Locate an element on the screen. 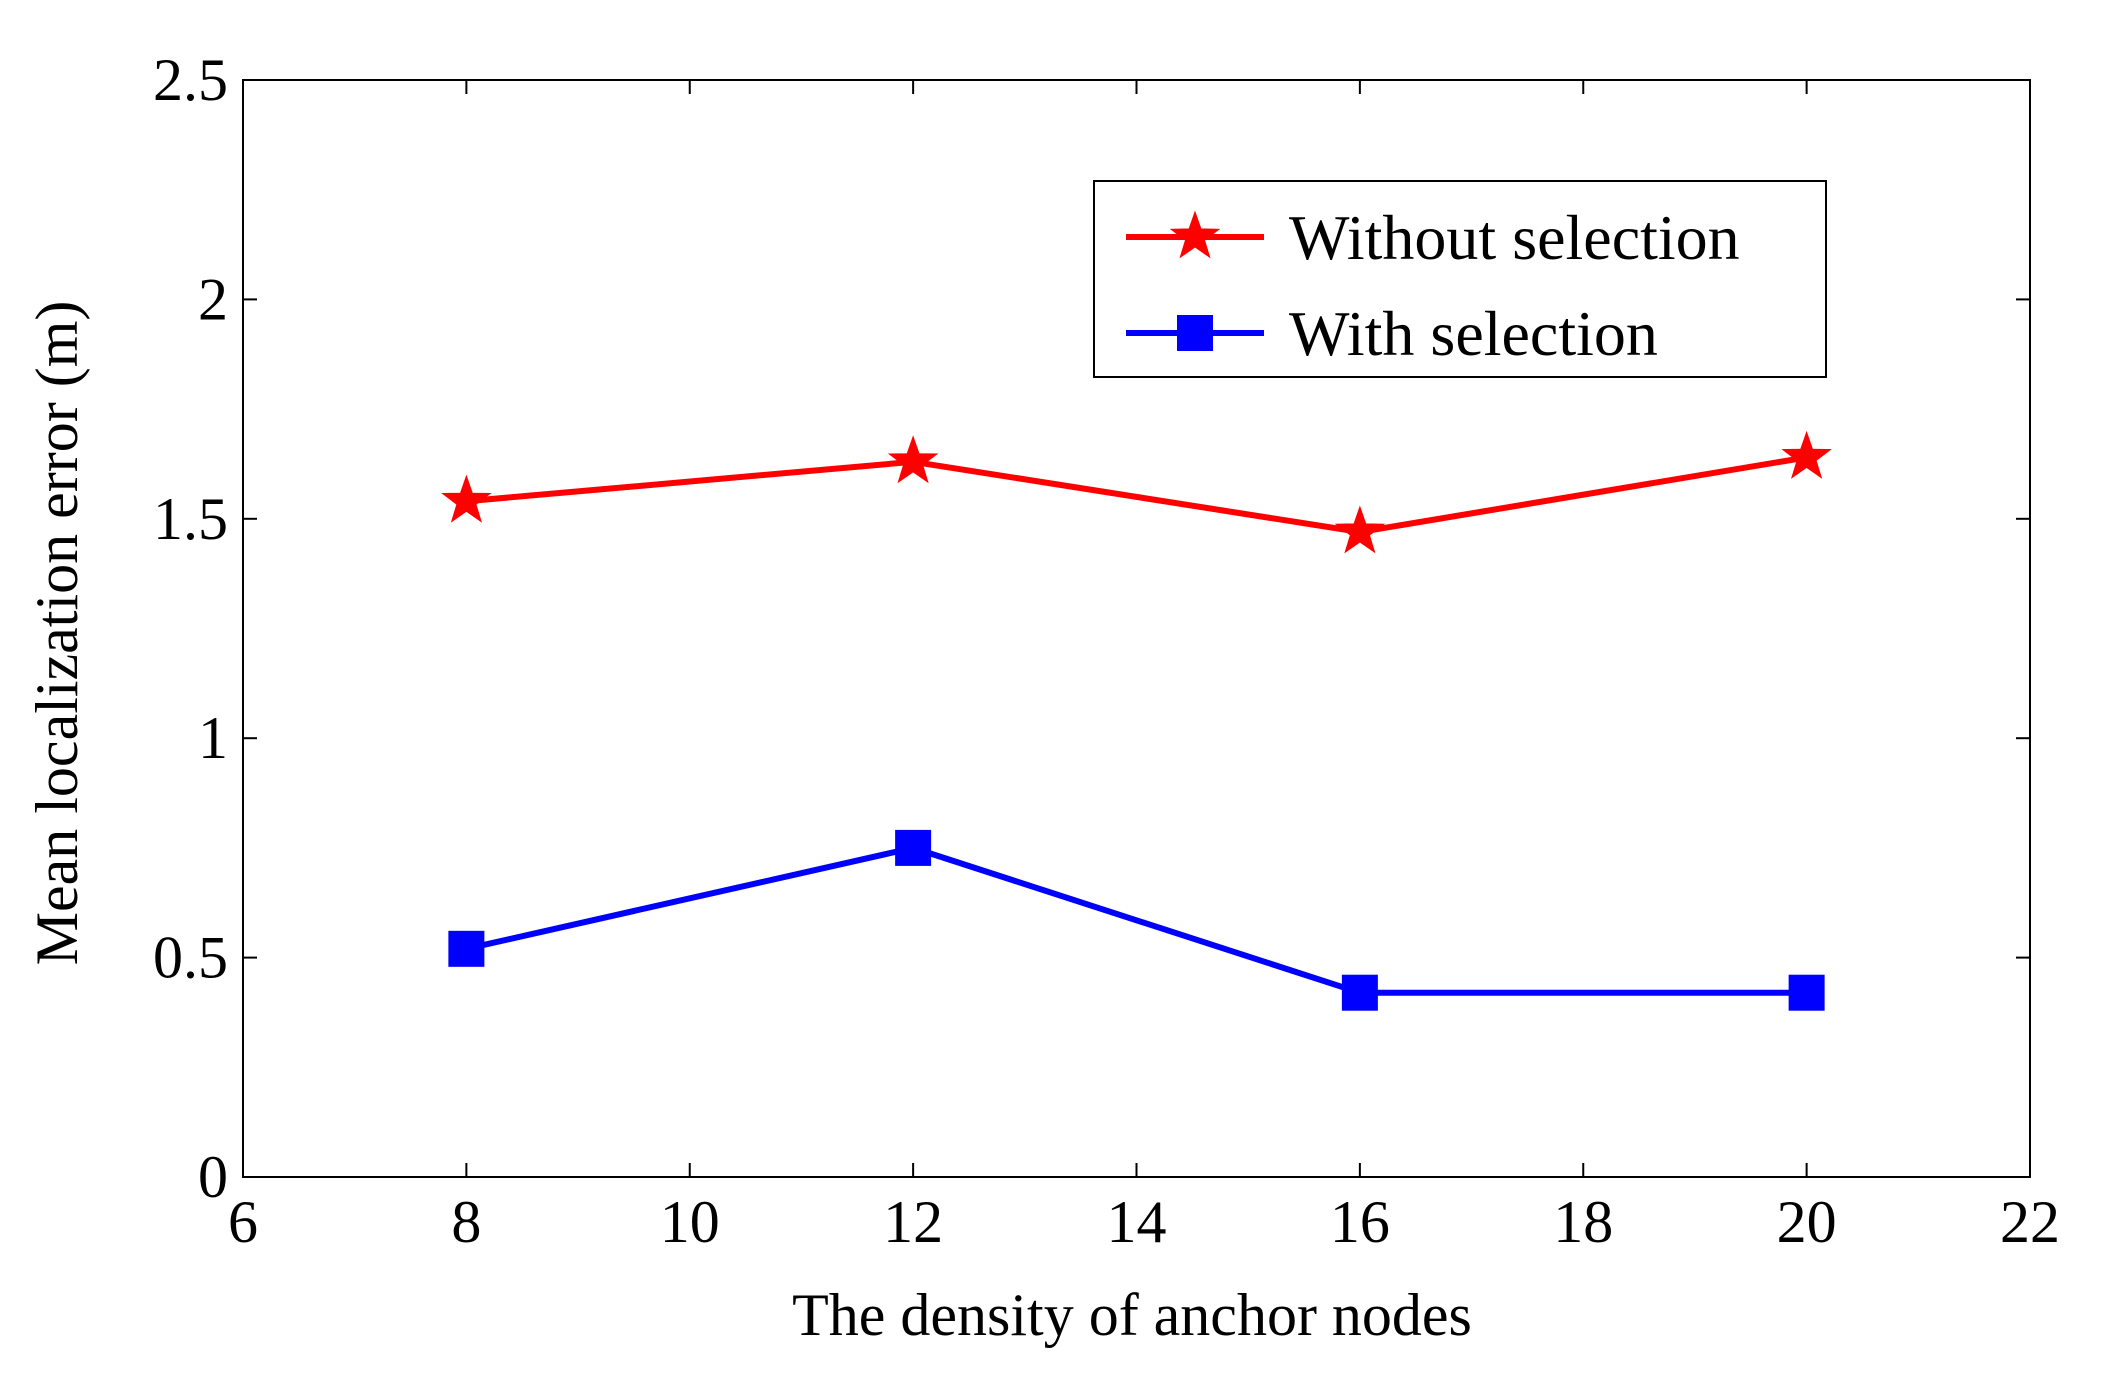 This screenshot has height=1395, width=2106. x-tick-label: 20 is located at coordinates (1807, 1222).